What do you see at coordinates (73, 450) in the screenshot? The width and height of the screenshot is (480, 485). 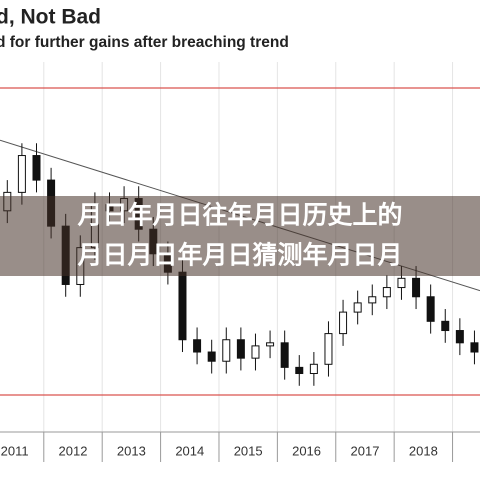 I see `x-tick-label: 2012` at bounding box center [73, 450].